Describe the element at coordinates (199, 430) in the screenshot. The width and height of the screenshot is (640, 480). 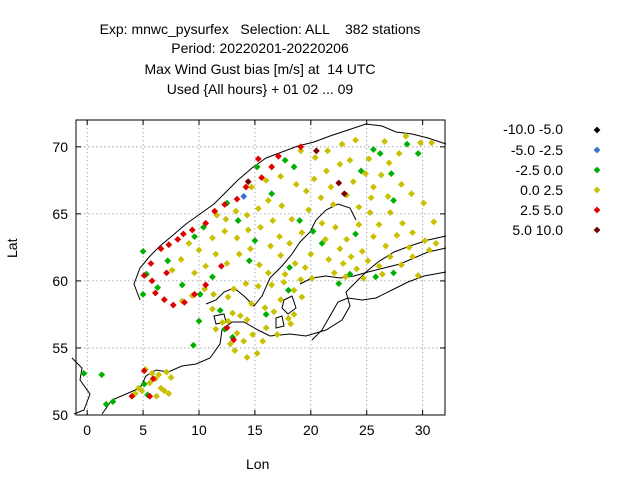
I see `x-tick-label: 10` at that location.